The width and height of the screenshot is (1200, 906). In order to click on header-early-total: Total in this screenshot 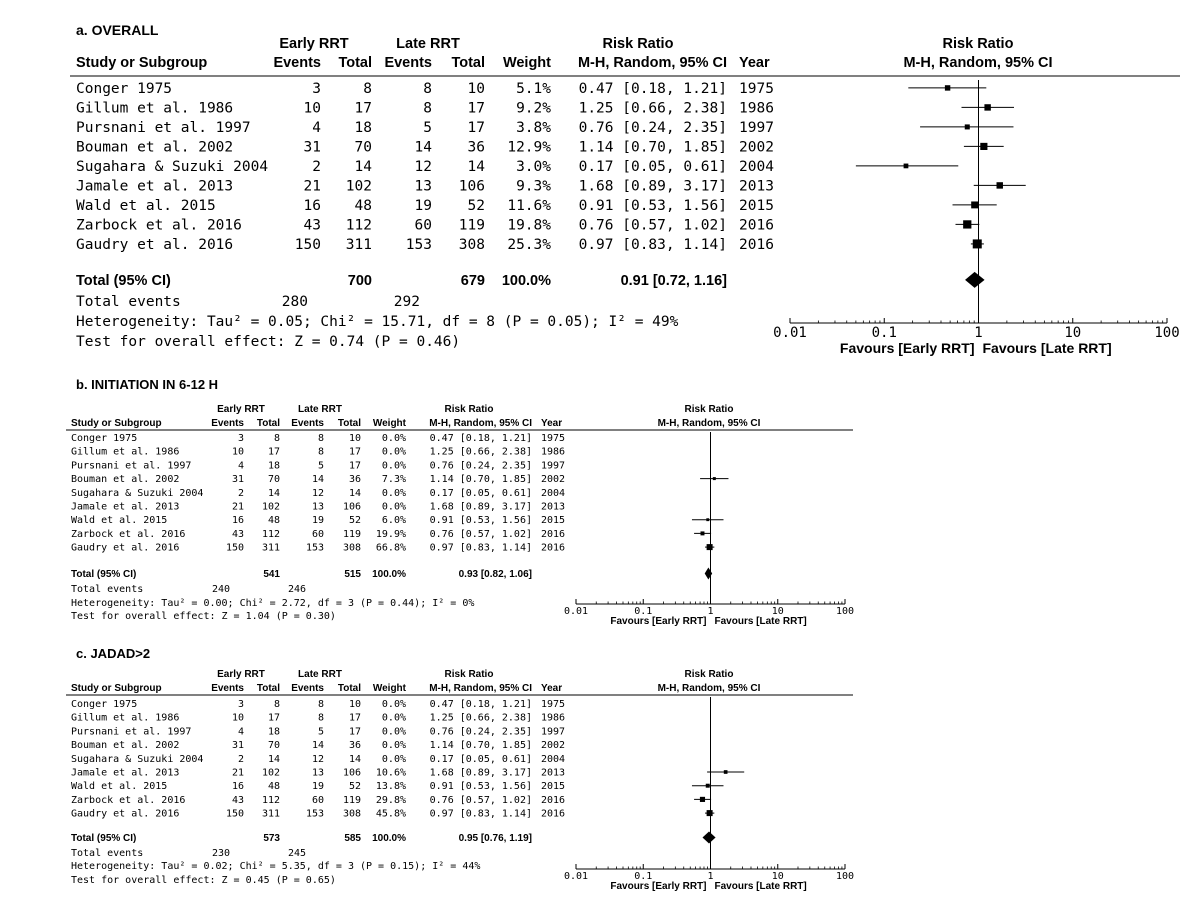, I will do `click(355, 63)`.